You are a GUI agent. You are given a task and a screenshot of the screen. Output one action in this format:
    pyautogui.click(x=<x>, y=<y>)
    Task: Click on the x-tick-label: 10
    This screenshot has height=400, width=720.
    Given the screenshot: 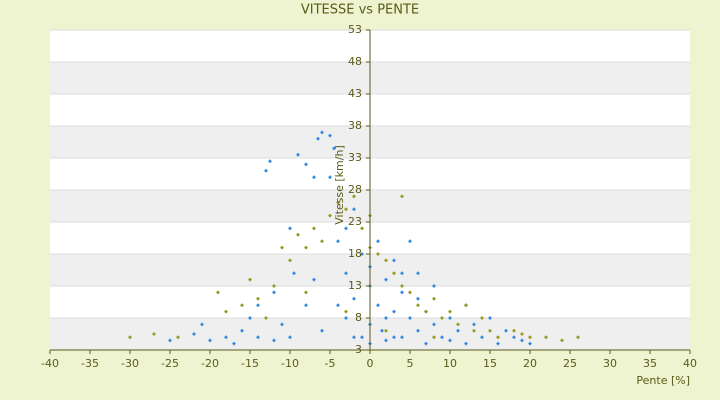 What is the action you would take?
    pyautogui.click(x=450, y=363)
    